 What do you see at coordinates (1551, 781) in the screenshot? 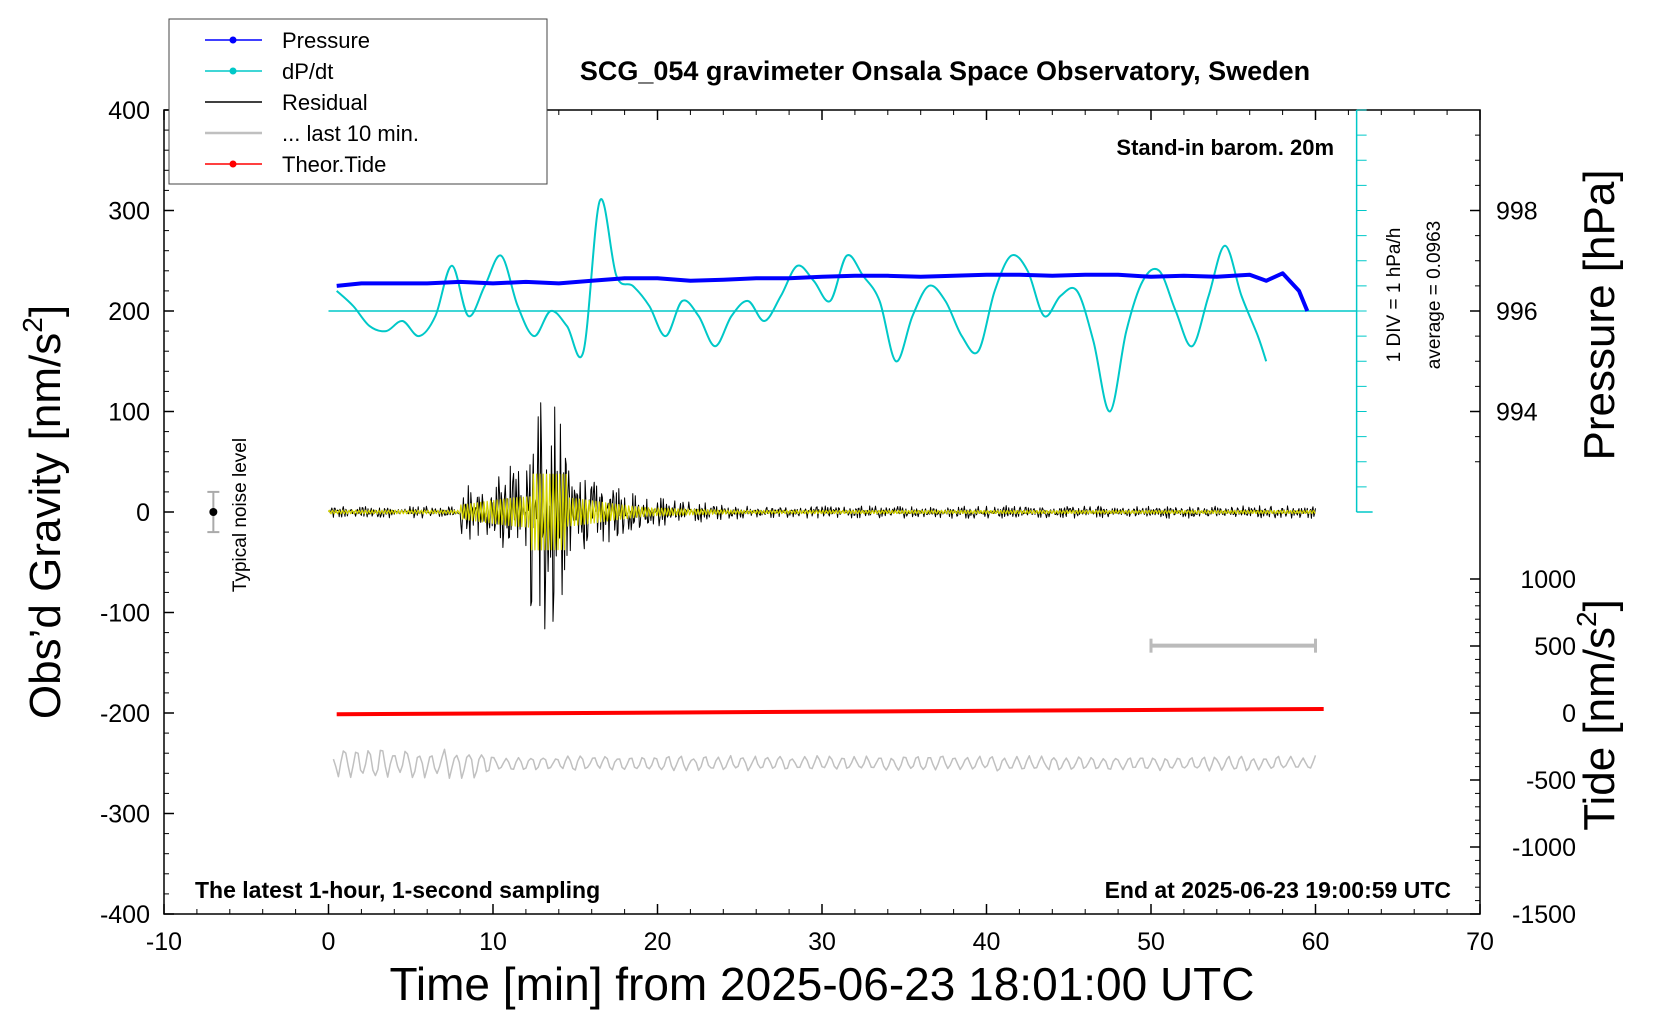
I see `tide-tick-label: -500` at bounding box center [1551, 781].